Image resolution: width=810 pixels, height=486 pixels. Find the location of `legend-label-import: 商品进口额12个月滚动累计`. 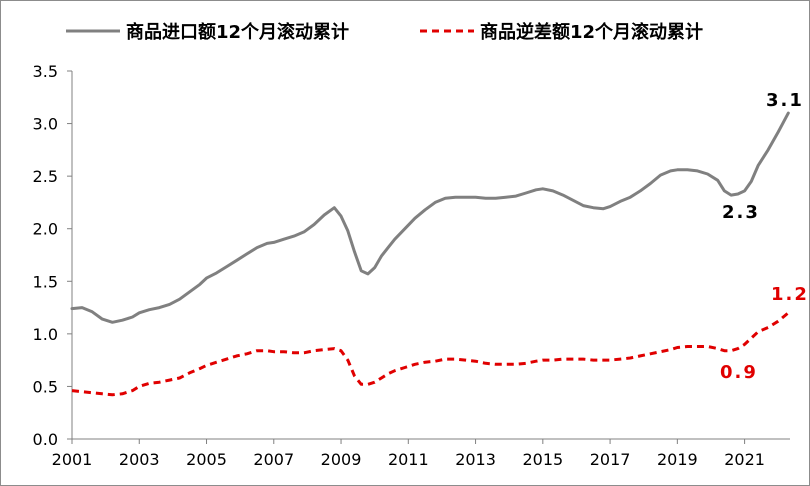

legend-label-import: 商品进口额12个月滚动累计 is located at coordinates (237, 32).